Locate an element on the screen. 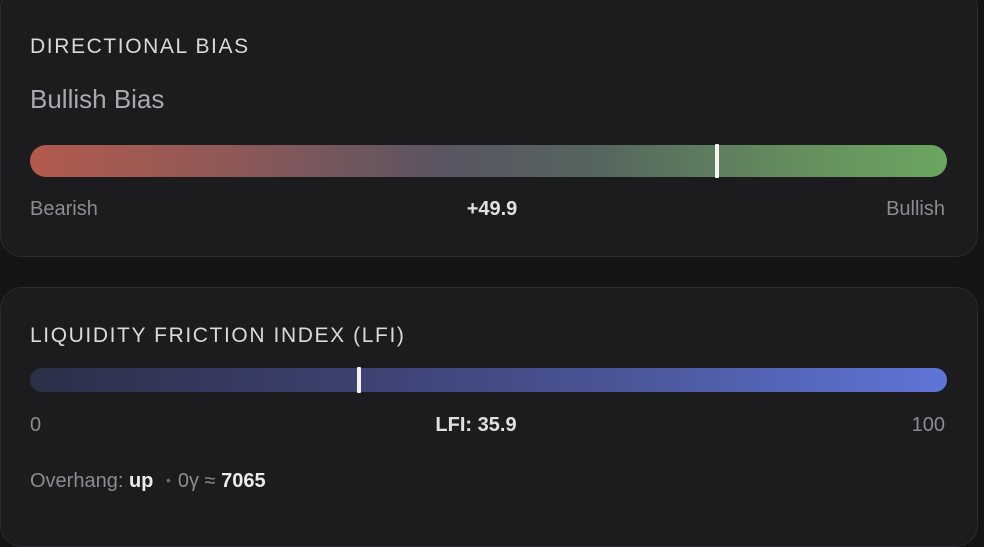  lfi-value: LFI: 35.9 is located at coordinates (476, 425).